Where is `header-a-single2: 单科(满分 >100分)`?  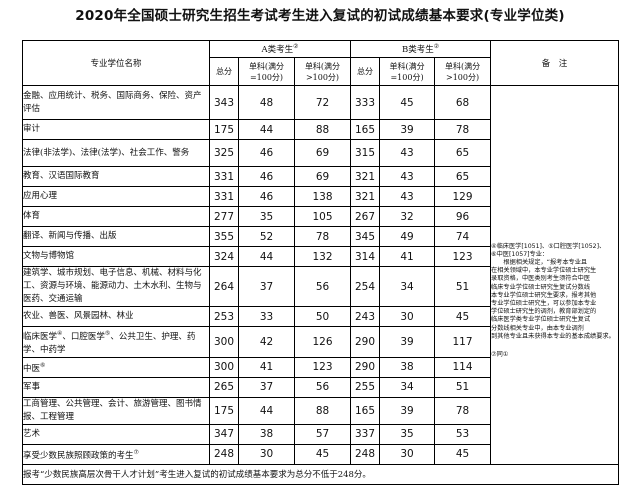
header-a-single2: 单科(满分 >100分) is located at coordinates (322, 71).